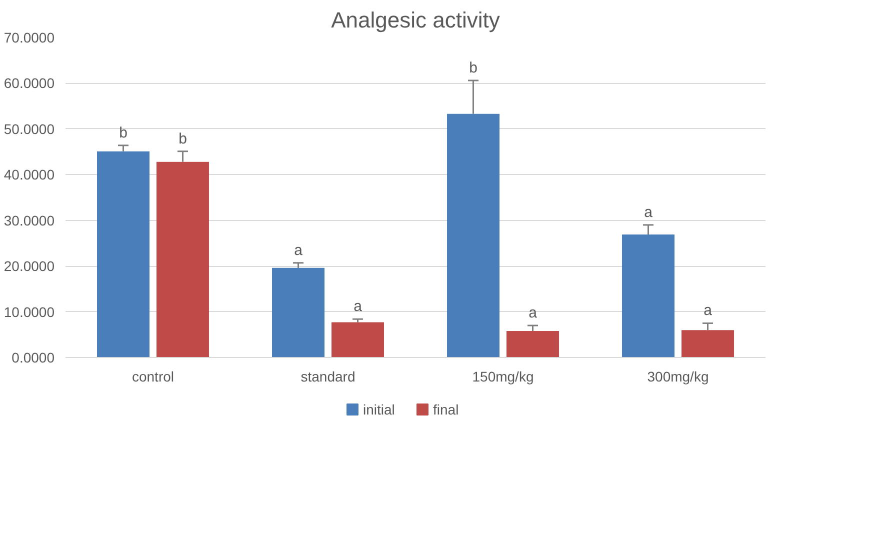 The height and width of the screenshot is (549, 891). I want to click on chart-title: Analgesic activity, so click(415, 20).